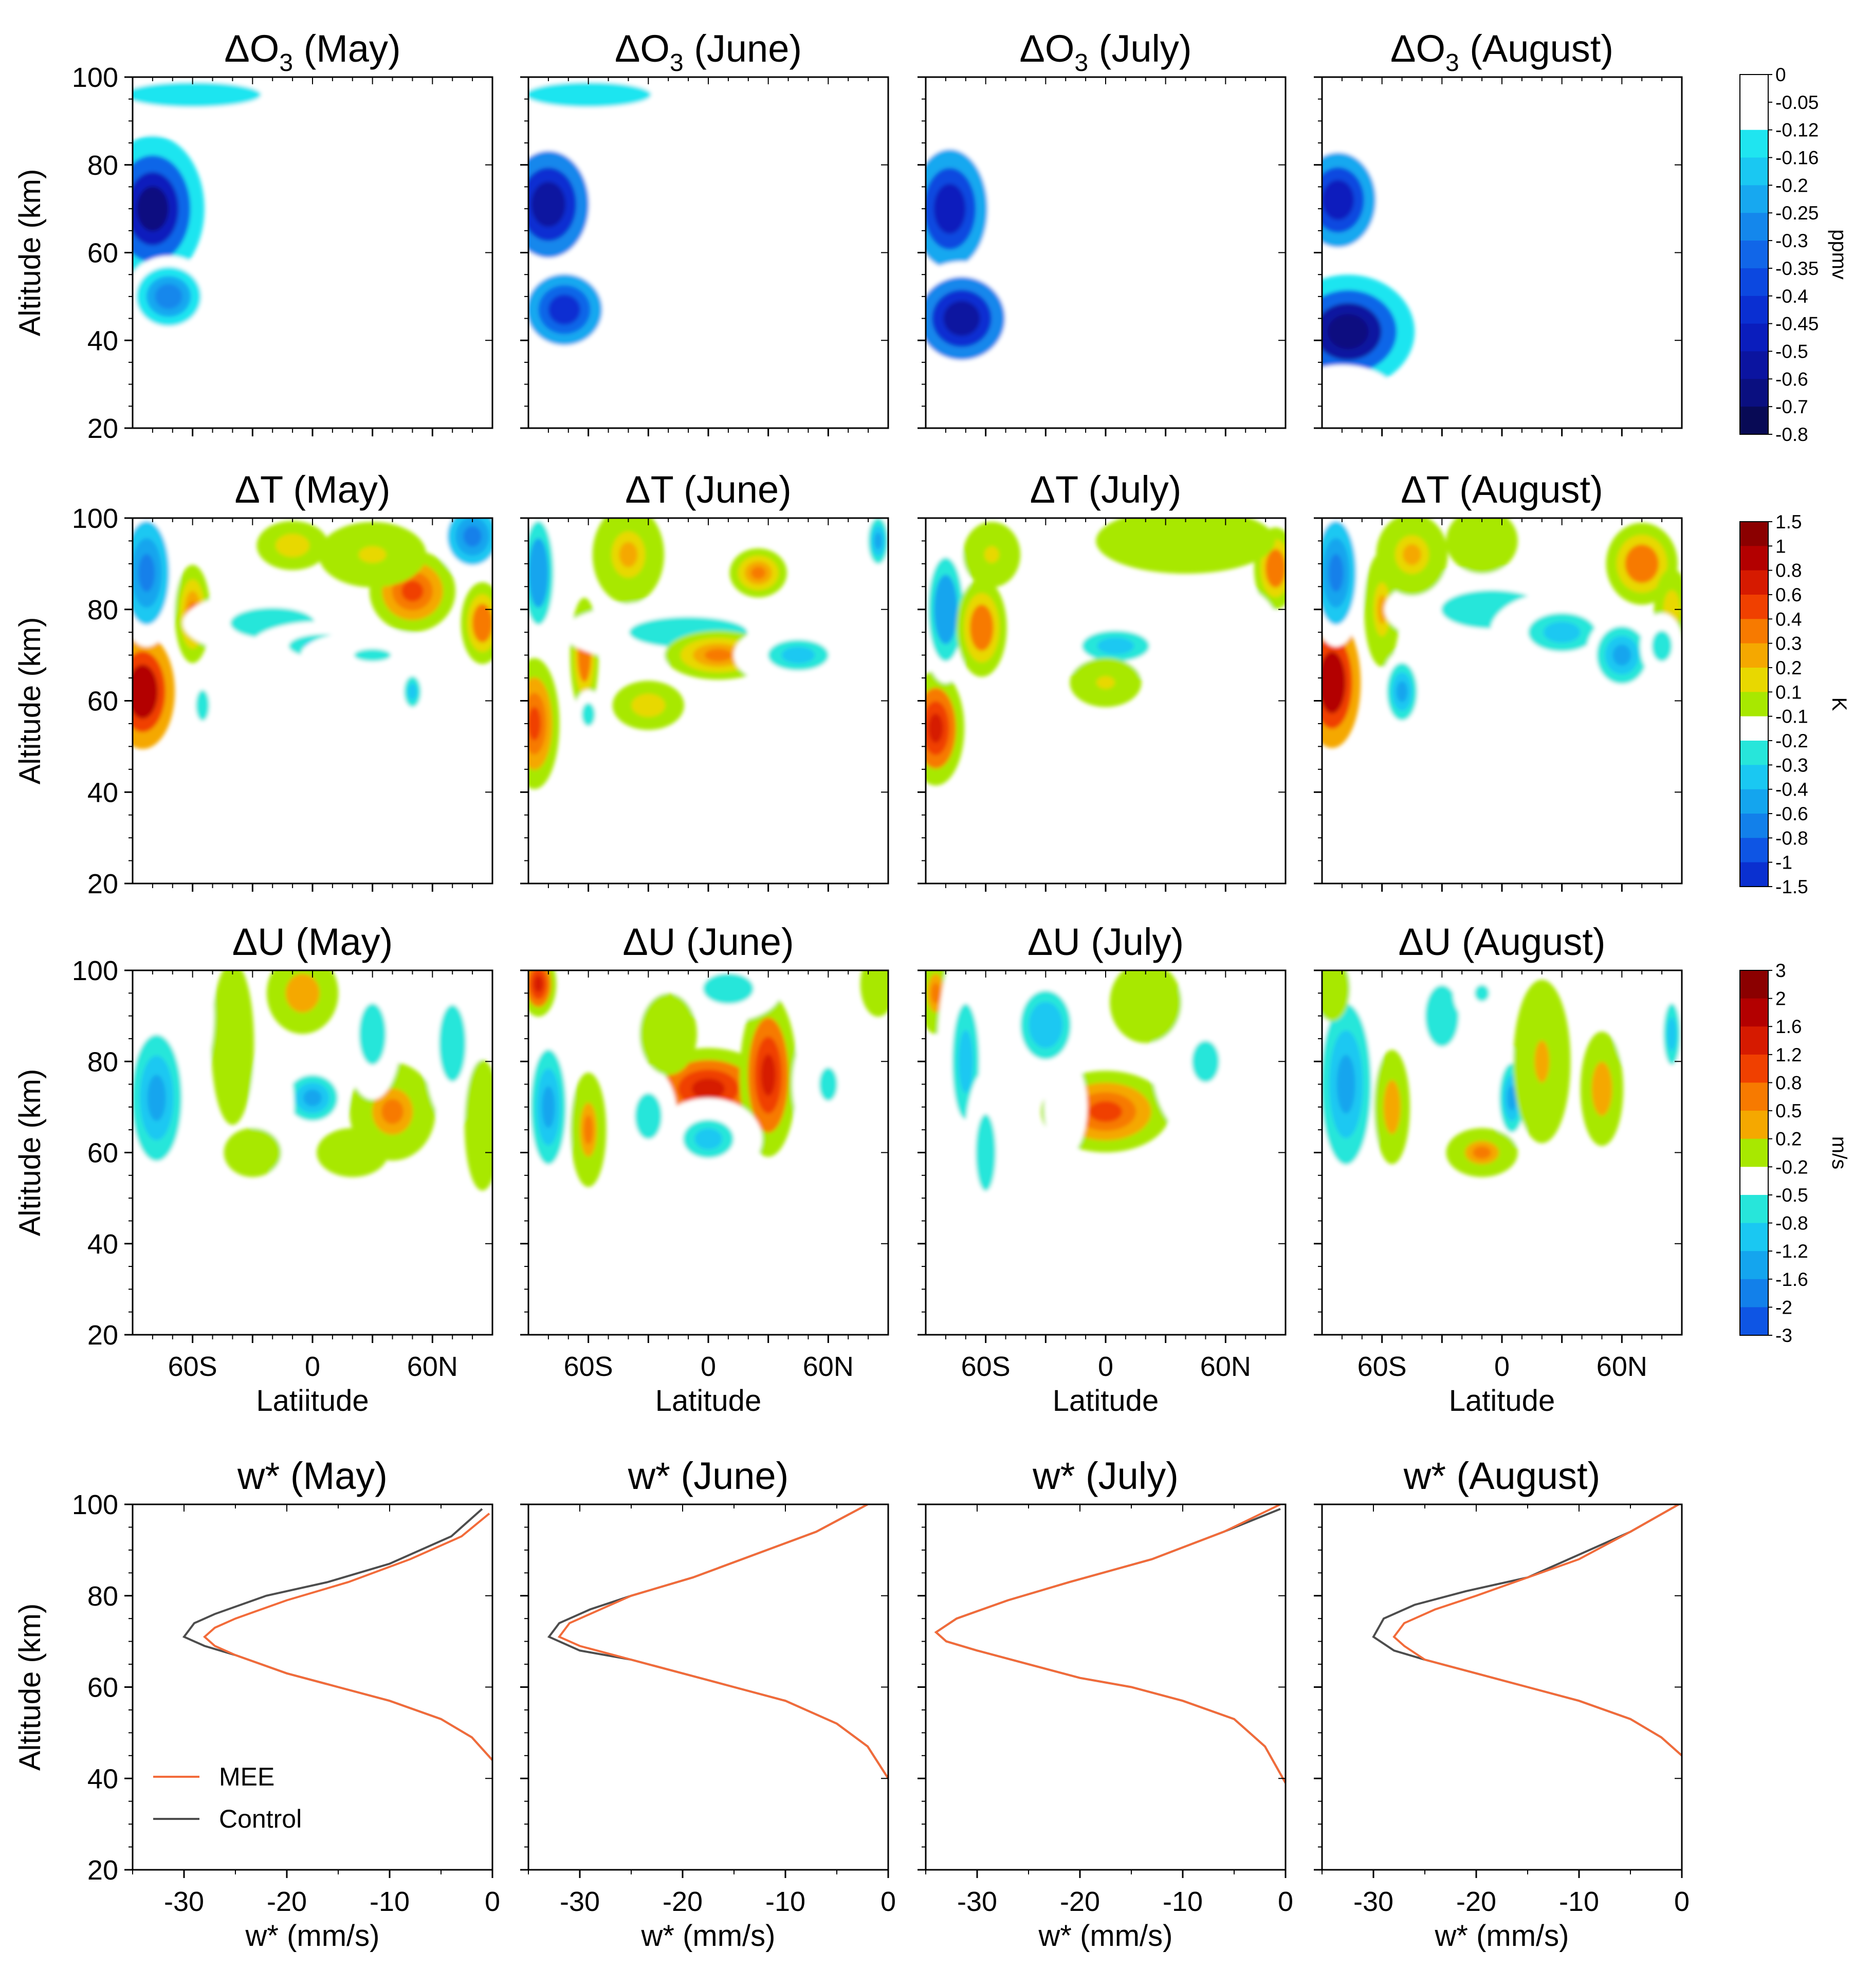  Describe the element at coordinates (312, 252) in the screenshot. I see `panel-o3-may-field` at that location.